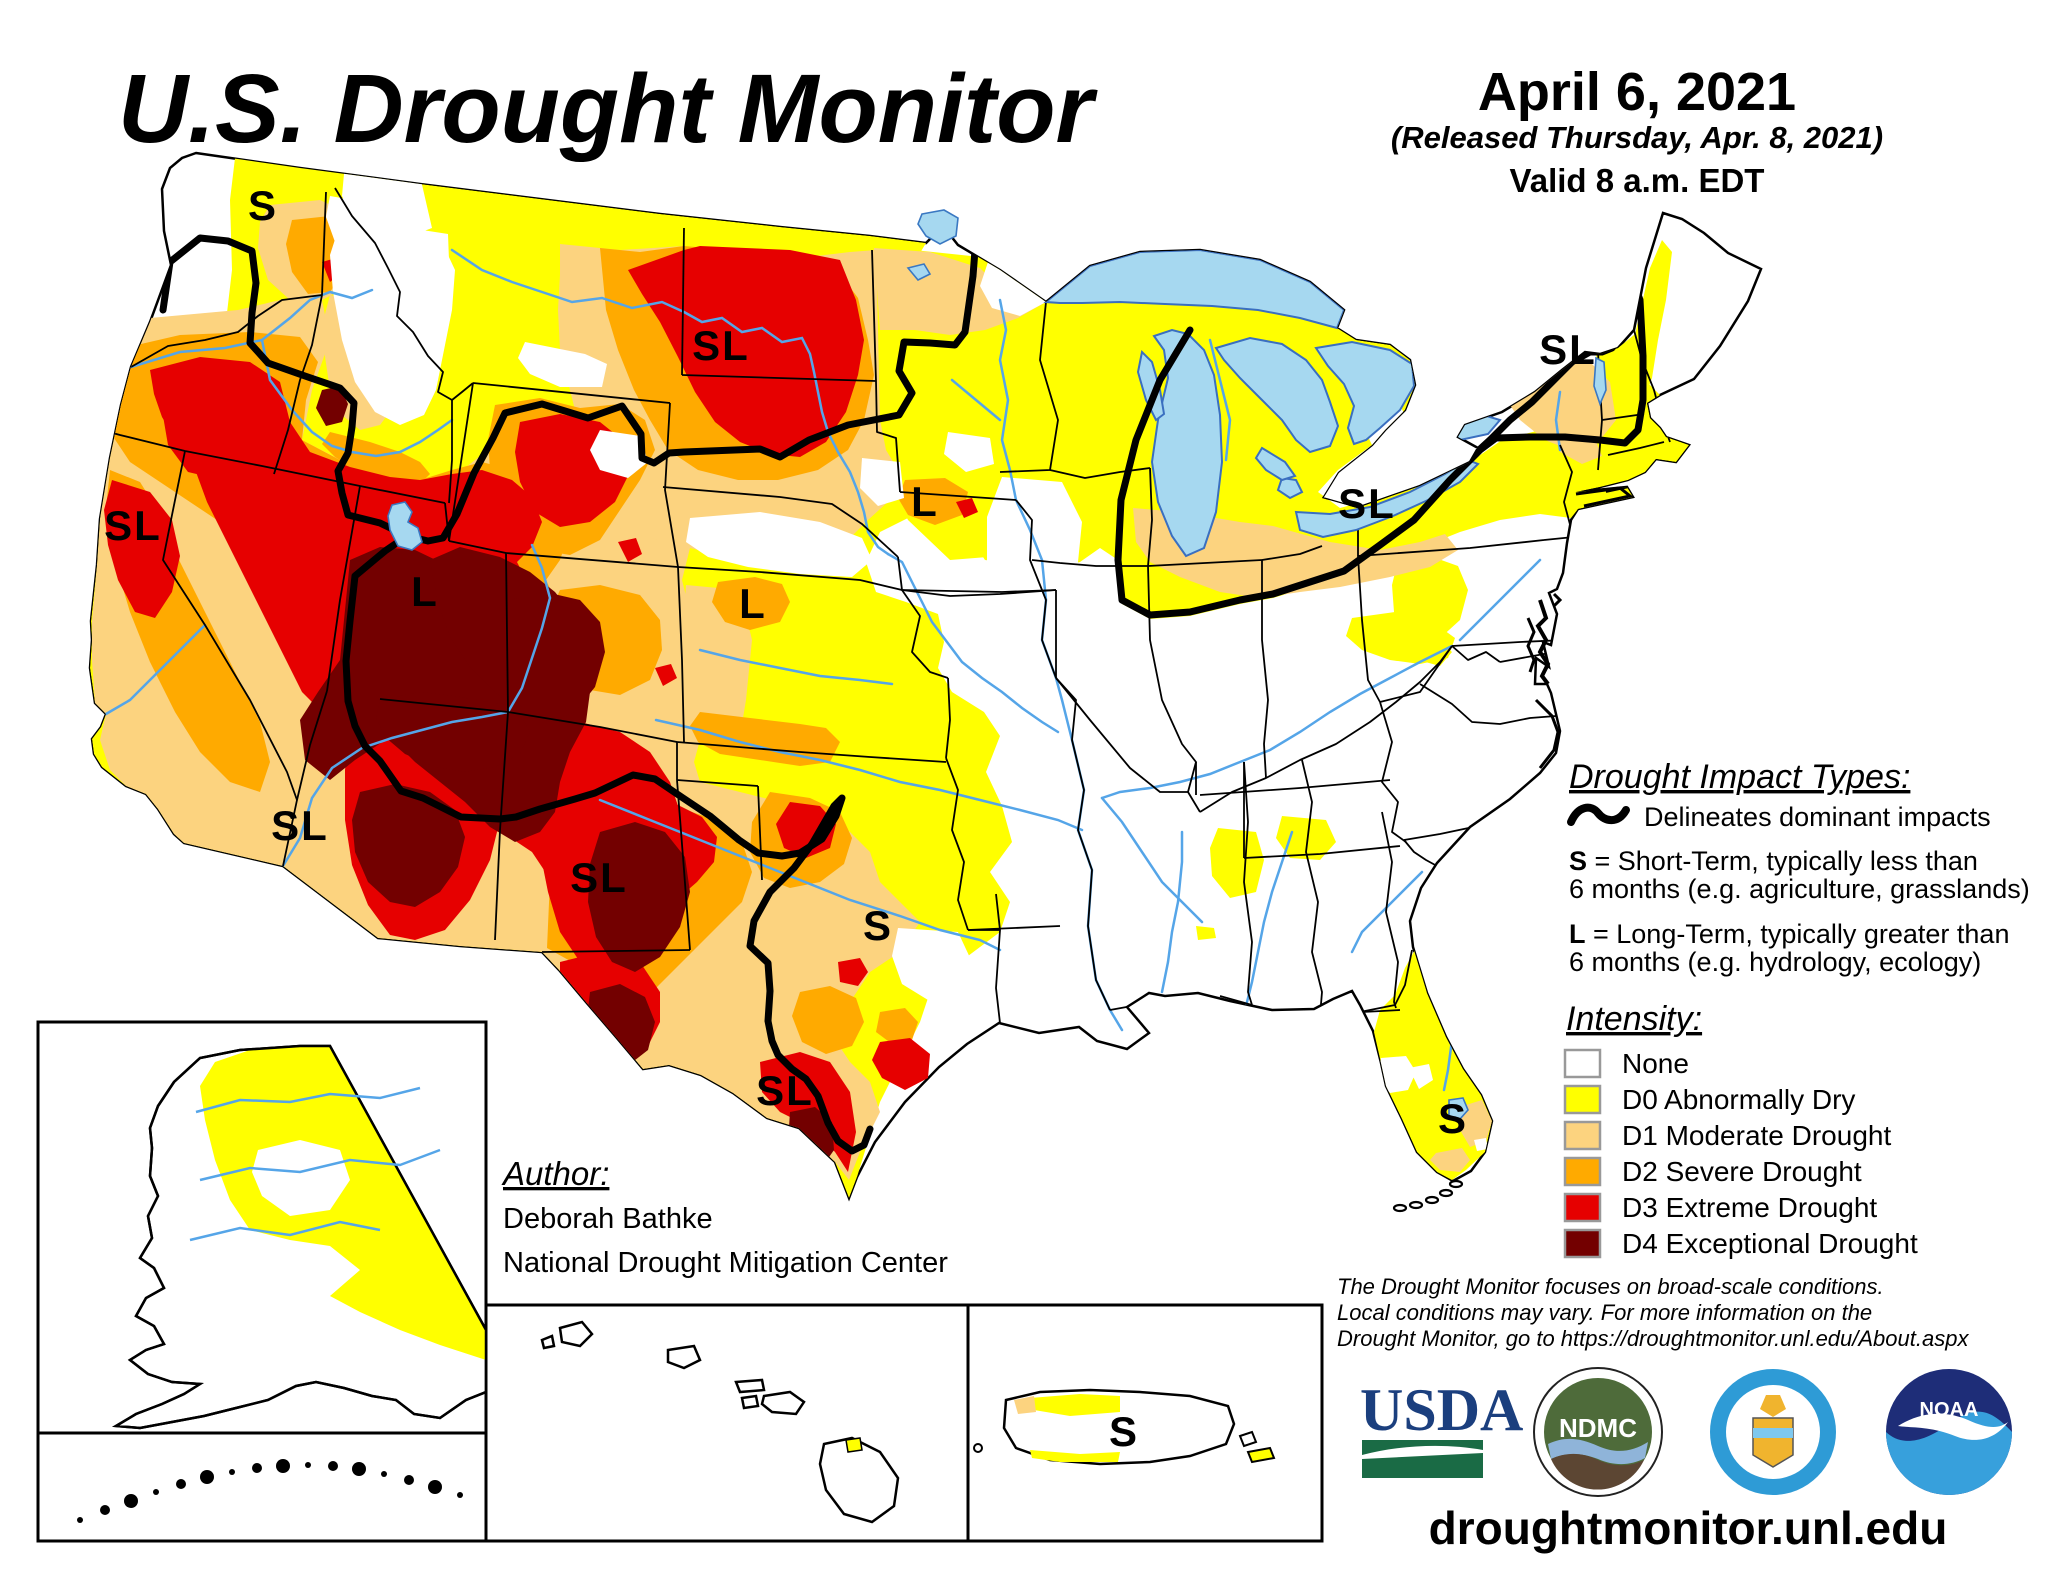 The image size is (2048, 1583). What do you see at coordinates (1789, 934) in the screenshot?
I see `svg-text:L = Long-Term, typically great: L = Long-Term, typically greater than` at bounding box center [1789, 934].